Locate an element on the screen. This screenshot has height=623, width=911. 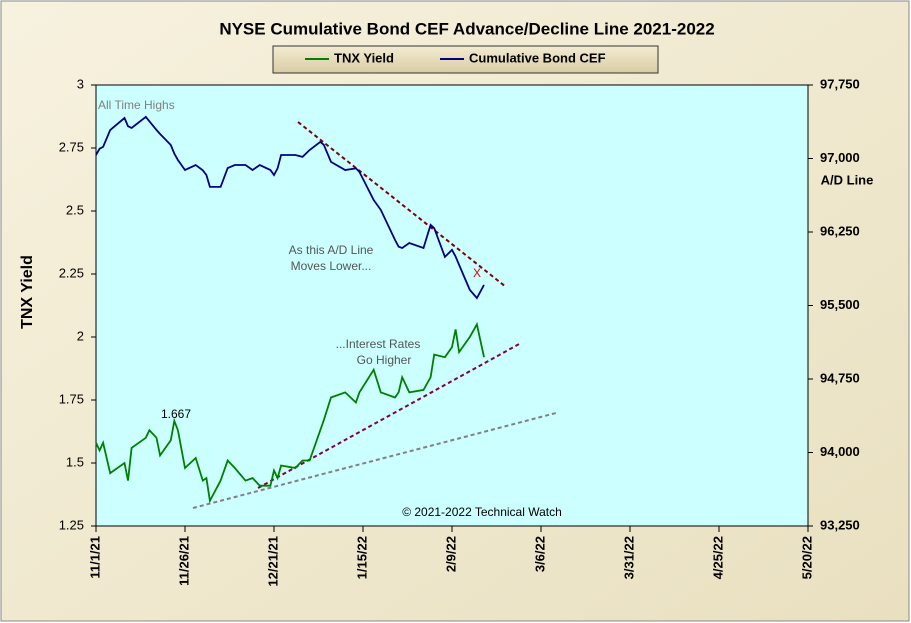
y2-tick-label: 97,750 is located at coordinates (840, 83).